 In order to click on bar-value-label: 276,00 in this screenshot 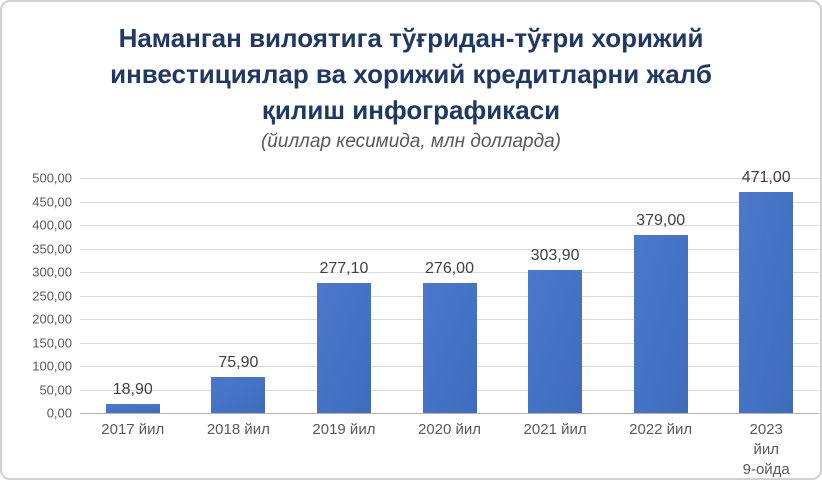, I will do `click(449, 269)`.